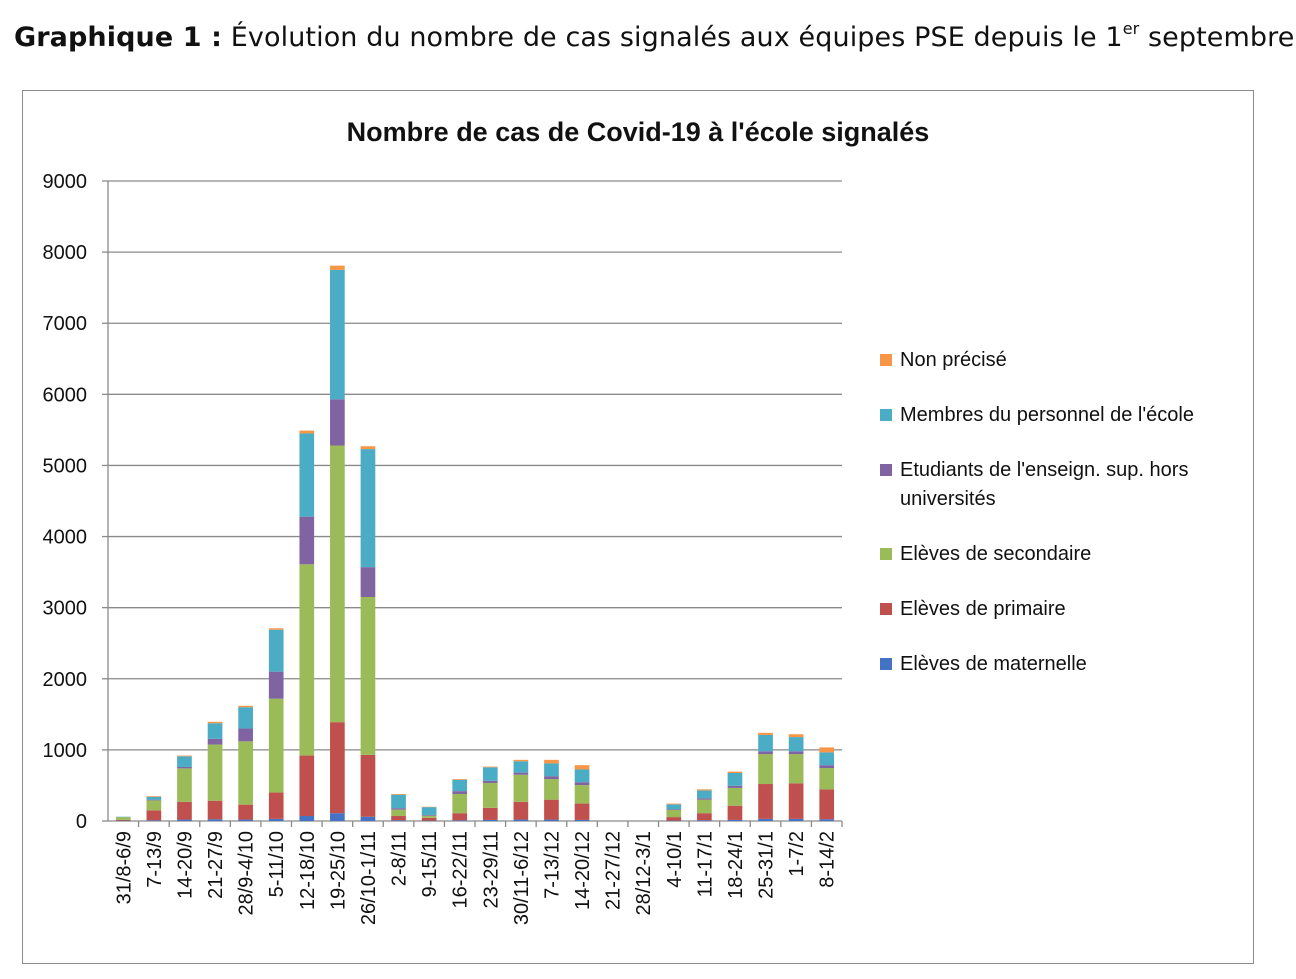 Image resolution: width=1296 pixels, height=979 pixels. What do you see at coordinates (1070, 664) in the screenshot?
I see `legend-item: Elèves de maternelle` at bounding box center [1070, 664].